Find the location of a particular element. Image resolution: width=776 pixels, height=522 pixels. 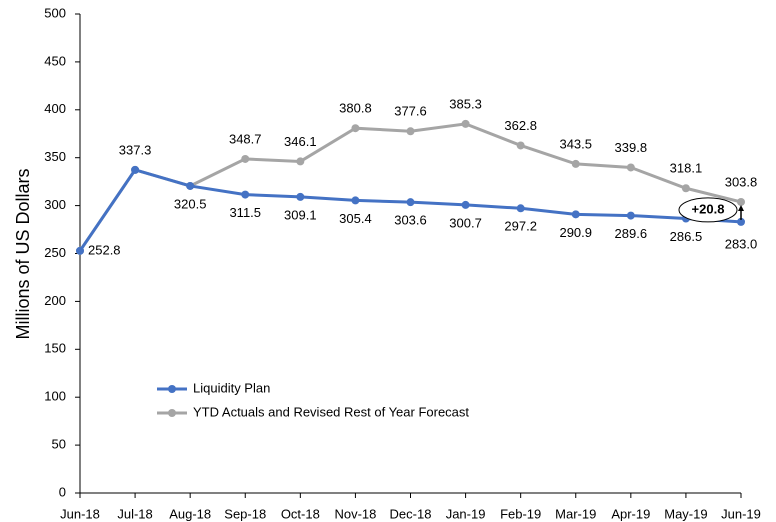

data-label: 339.8 is located at coordinates (631, 147).